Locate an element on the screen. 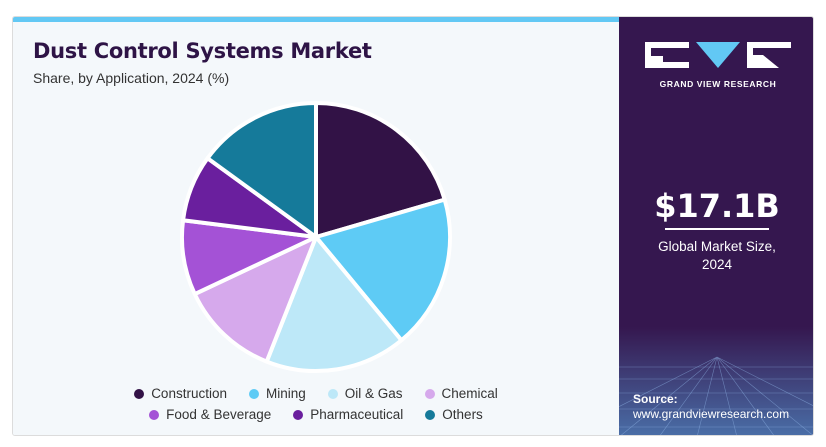 The height and width of the screenshot is (447, 826). legend-label: Pharmaceutical is located at coordinates (357, 414).